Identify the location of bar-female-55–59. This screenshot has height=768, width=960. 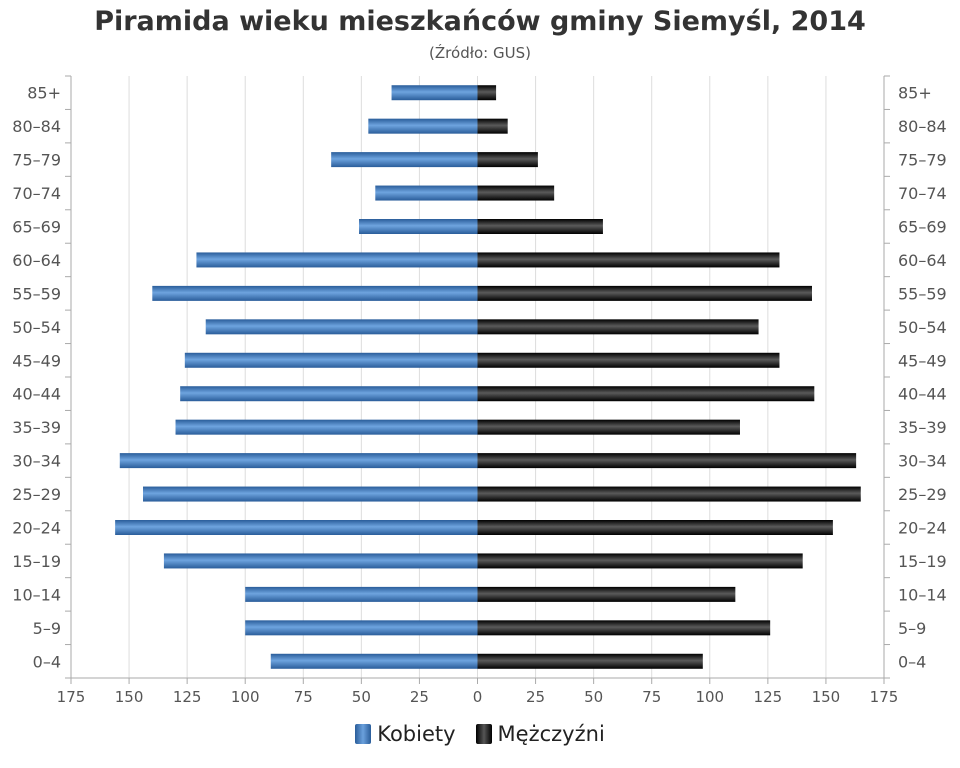
(315, 293).